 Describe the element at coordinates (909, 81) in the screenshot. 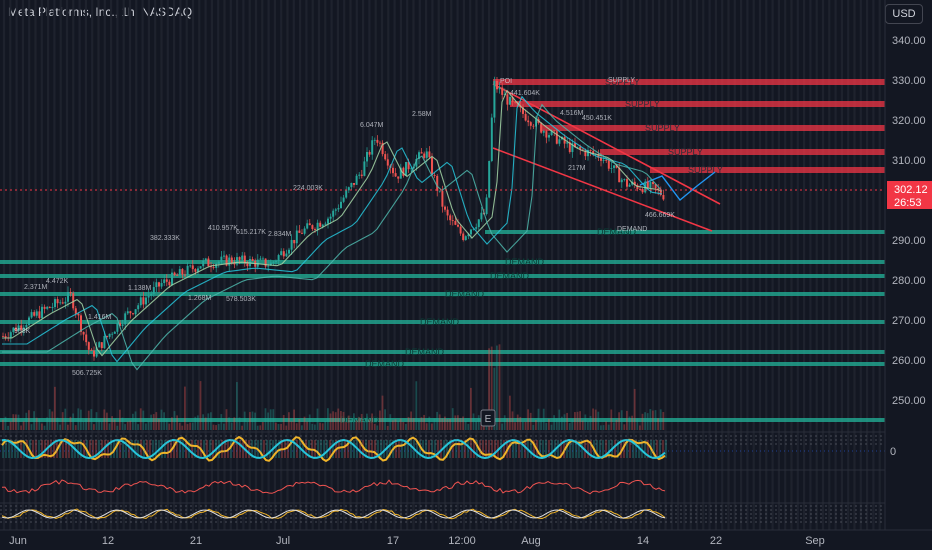

I see `price-tick-label: 330.00` at that location.